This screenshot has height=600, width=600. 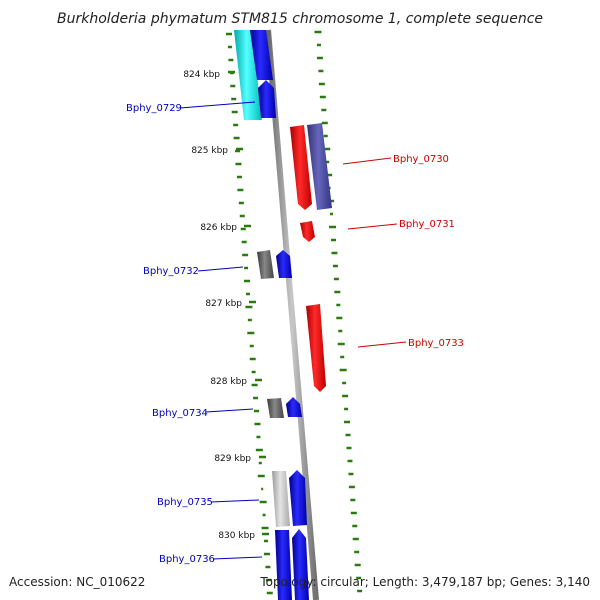 What do you see at coordinates (201, 75) in the screenshot?
I see `scale-label: 824 kbp` at bounding box center [201, 75].